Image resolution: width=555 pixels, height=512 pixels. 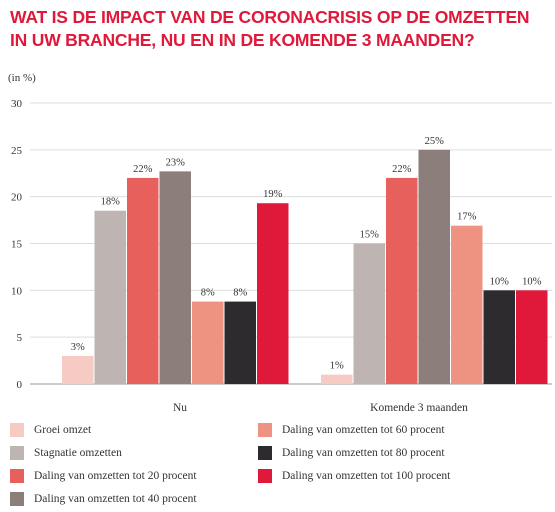 I want to click on legend-label: Daling van omzetten tot 100 procent, so click(x=366, y=476).